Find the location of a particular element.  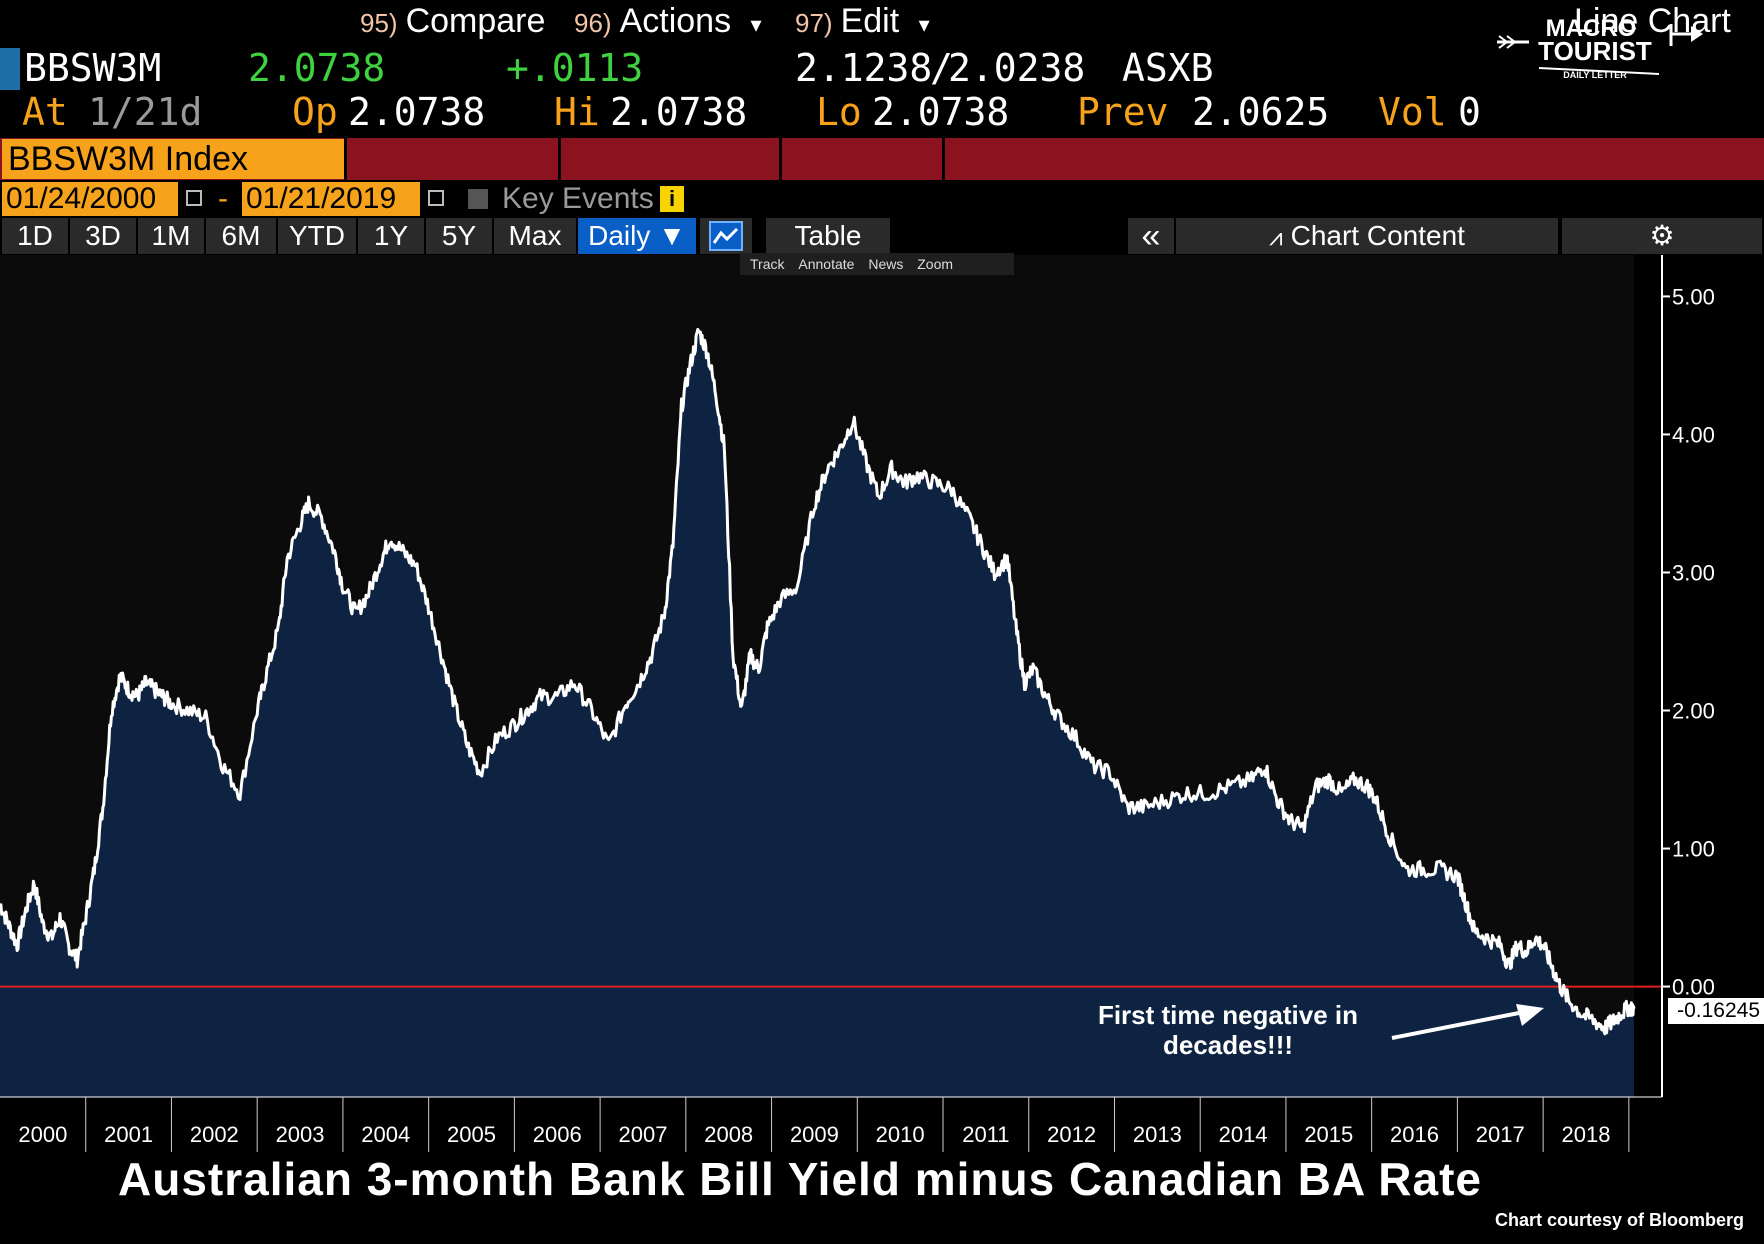

compare-button: 95) Compare is located at coordinates (452, 21).